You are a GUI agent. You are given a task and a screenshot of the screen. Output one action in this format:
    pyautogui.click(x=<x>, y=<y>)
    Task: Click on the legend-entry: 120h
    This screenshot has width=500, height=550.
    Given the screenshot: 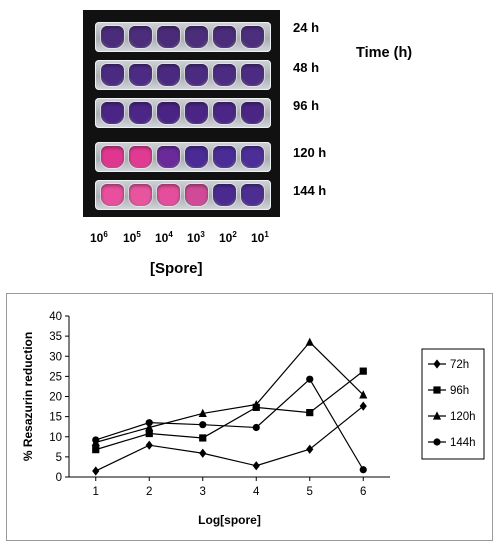 What is the action you would take?
    pyautogui.click(x=463, y=417)
    